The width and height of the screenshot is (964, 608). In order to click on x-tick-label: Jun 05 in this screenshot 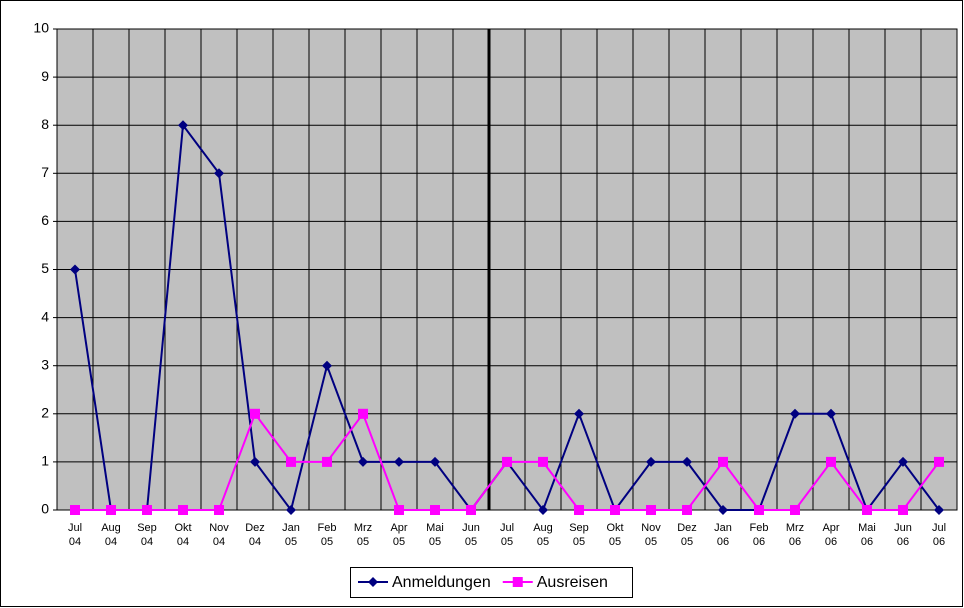, I will do `click(471, 535)`.